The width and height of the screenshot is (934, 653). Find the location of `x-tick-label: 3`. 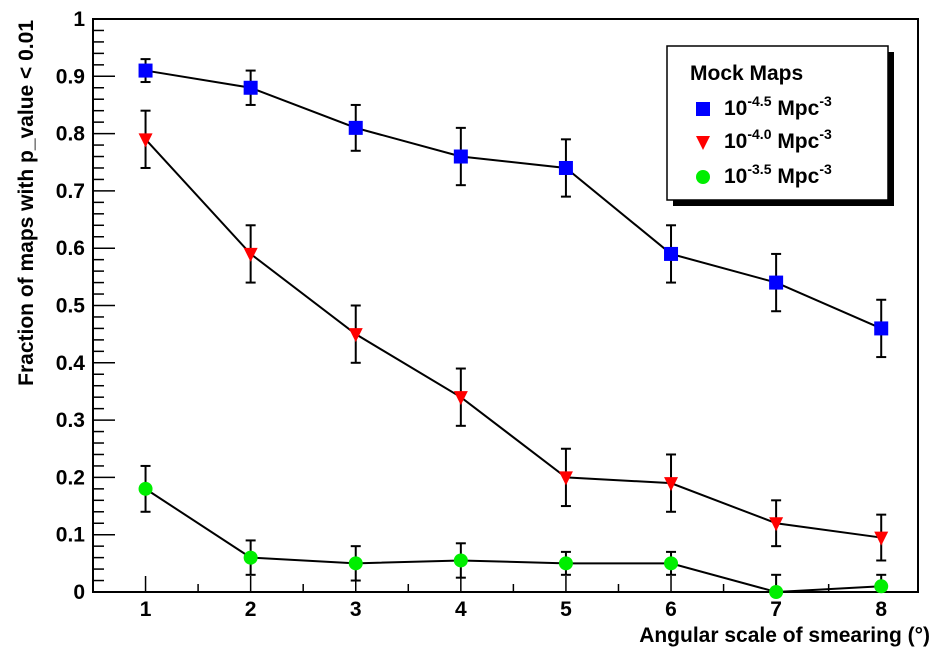

x-tick-label: 3 is located at coordinates (356, 609).